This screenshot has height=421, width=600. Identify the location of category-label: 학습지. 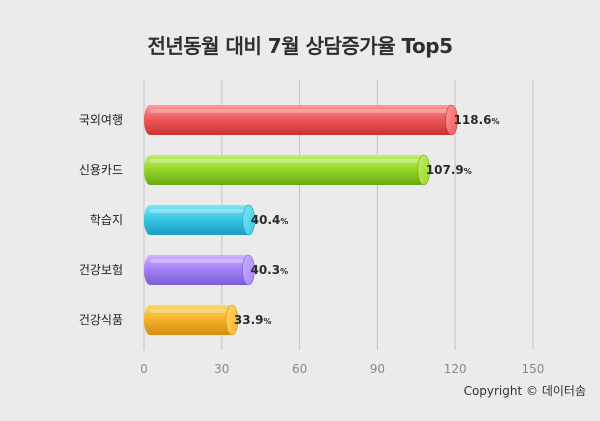
(106, 220).